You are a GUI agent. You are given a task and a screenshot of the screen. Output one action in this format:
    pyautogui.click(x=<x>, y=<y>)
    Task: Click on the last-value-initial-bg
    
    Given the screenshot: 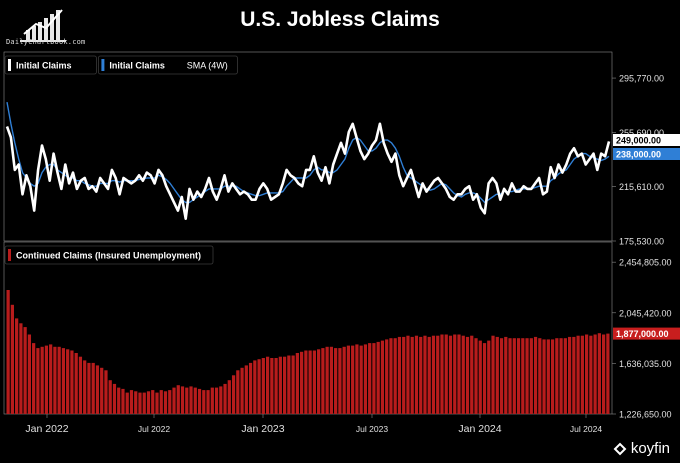 What is the action you would take?
    pyautogui.click(x=646, y=140)
    